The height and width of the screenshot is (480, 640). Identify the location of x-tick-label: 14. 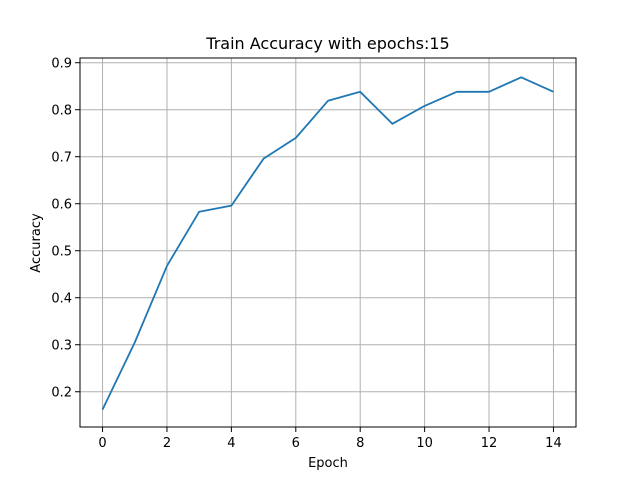
(553, 443).